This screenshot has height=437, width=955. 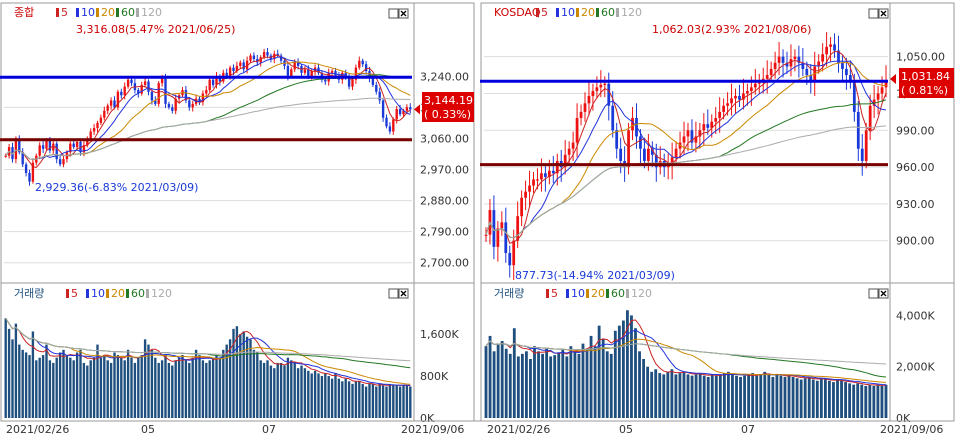 I want to click on legend-label: 60, so click(x=608, y=12).